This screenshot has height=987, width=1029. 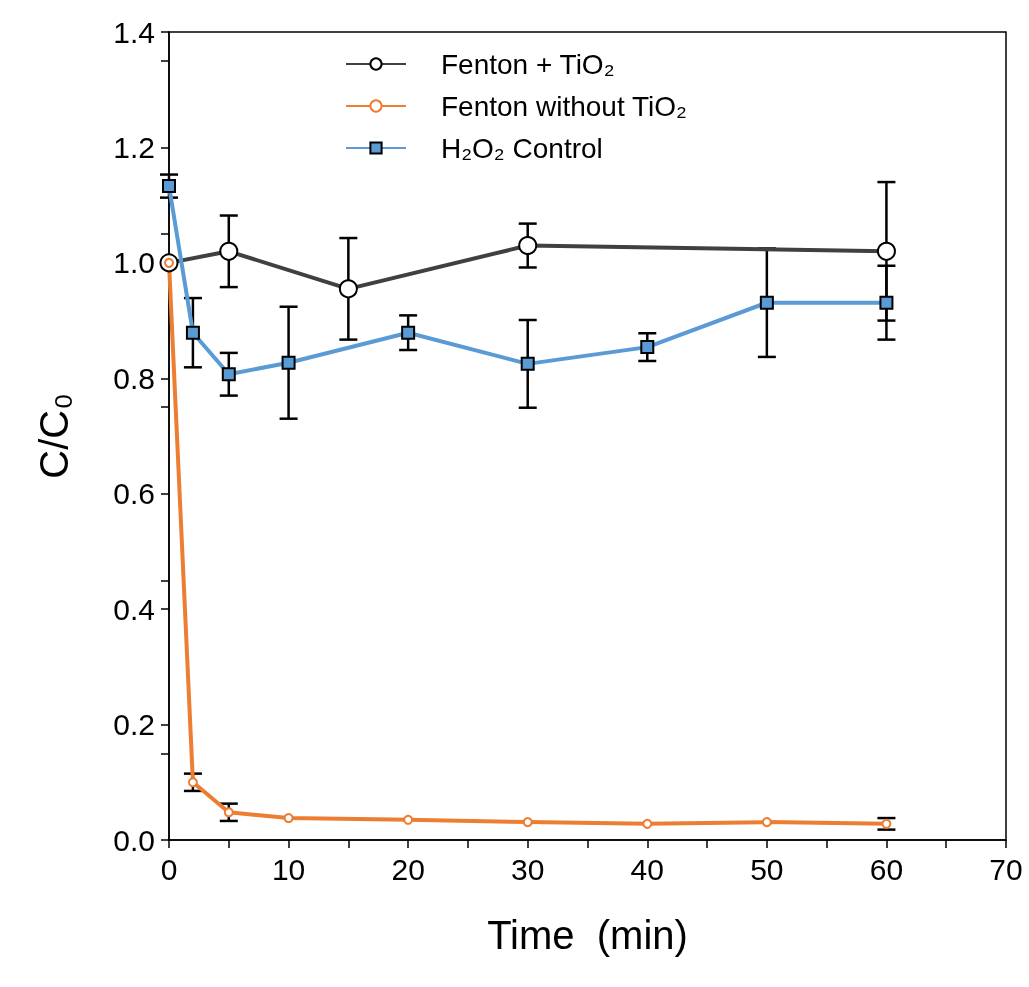 What do you see at coordinates (134, 263) in the screenshot?
I see `y-tick-label: 1.0` at bounding box center [134, 263].